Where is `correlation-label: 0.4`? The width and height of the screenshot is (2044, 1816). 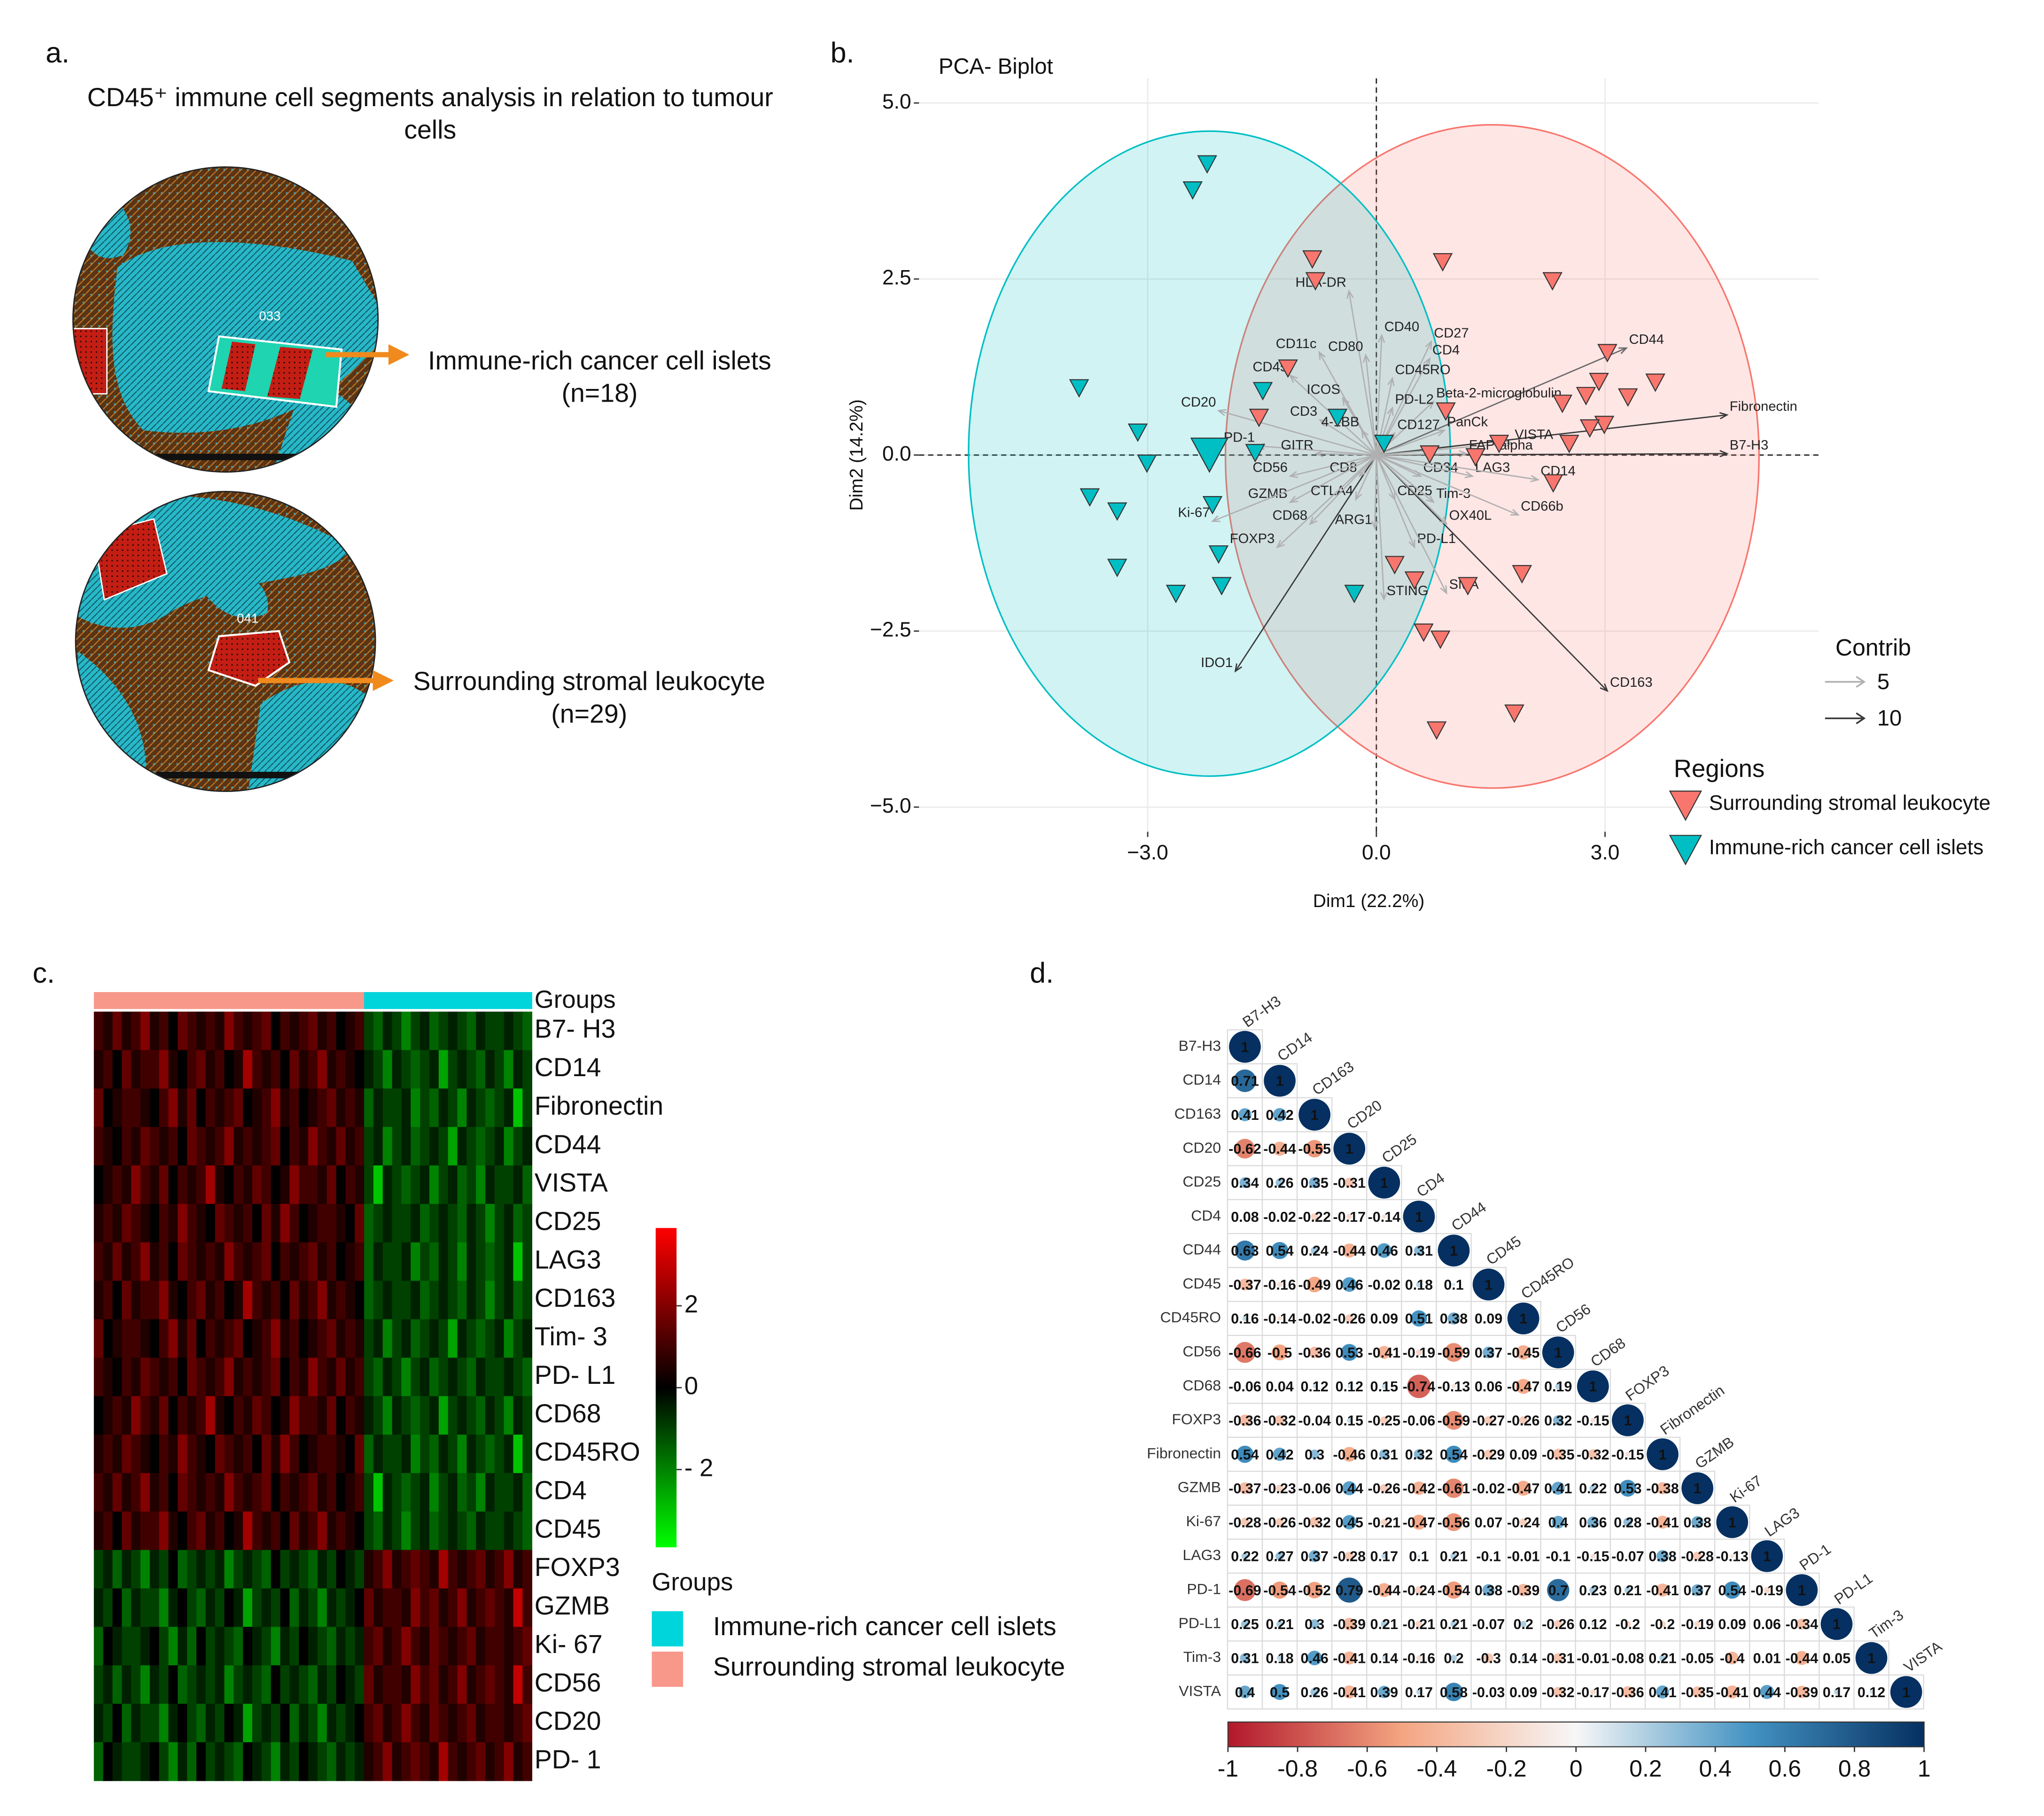
correlation-label: 0.4 is located at coordinates (1245, 1692).